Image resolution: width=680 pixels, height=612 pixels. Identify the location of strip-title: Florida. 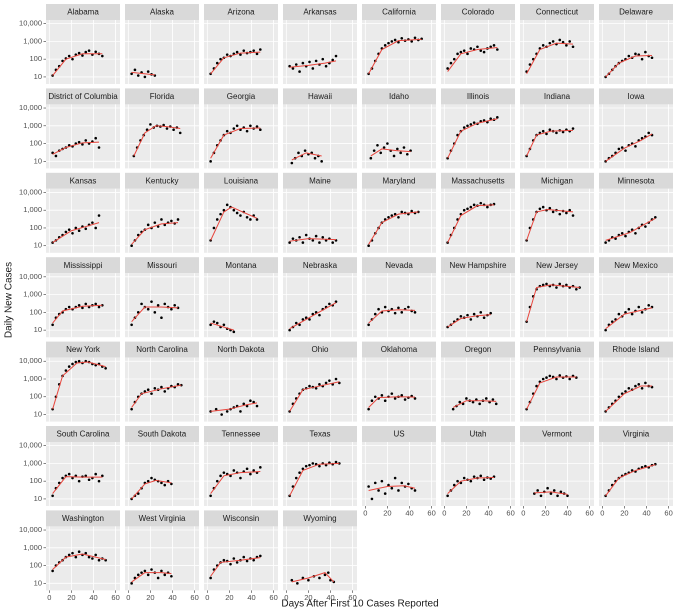
(162, 96).